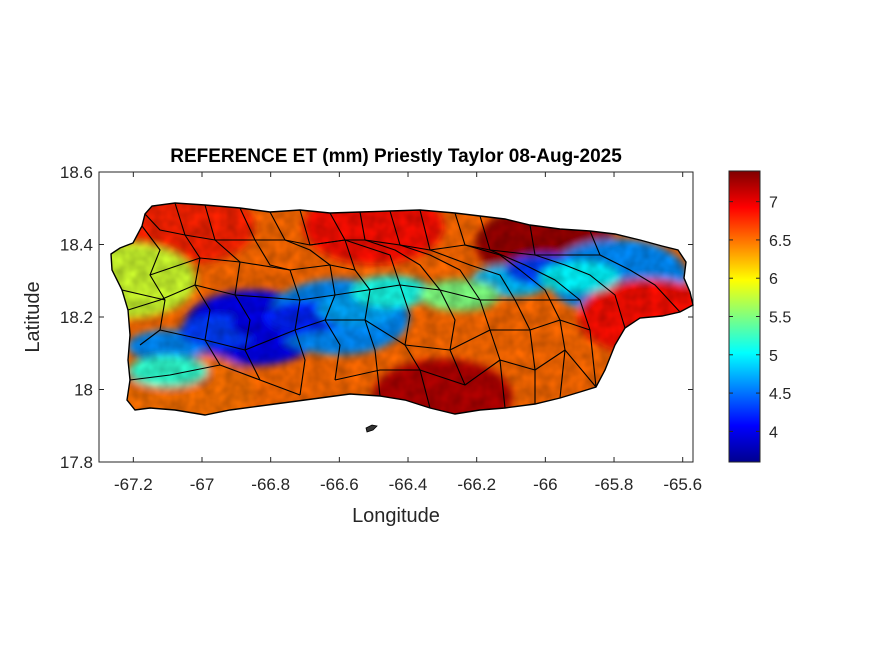  I want to click on colorbar-tick-label: 7, so click(773, 203).